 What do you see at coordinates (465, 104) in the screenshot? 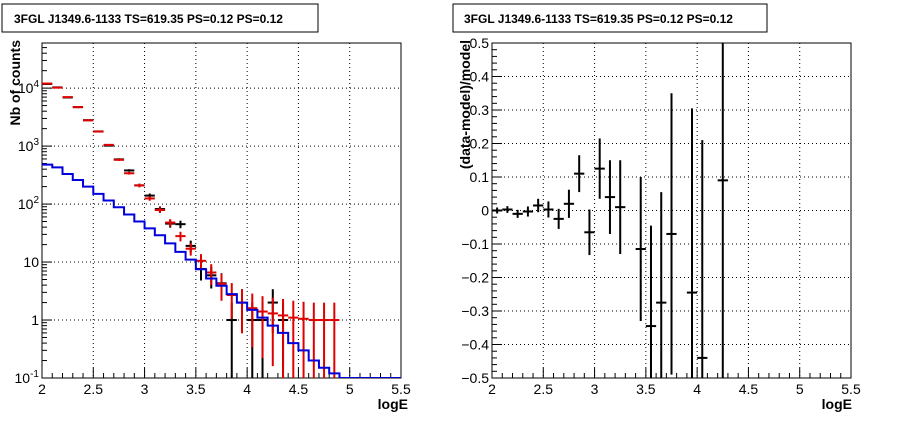
I see `y-axis-title-right: (data-model)/model` at bounding box center [465, 104].